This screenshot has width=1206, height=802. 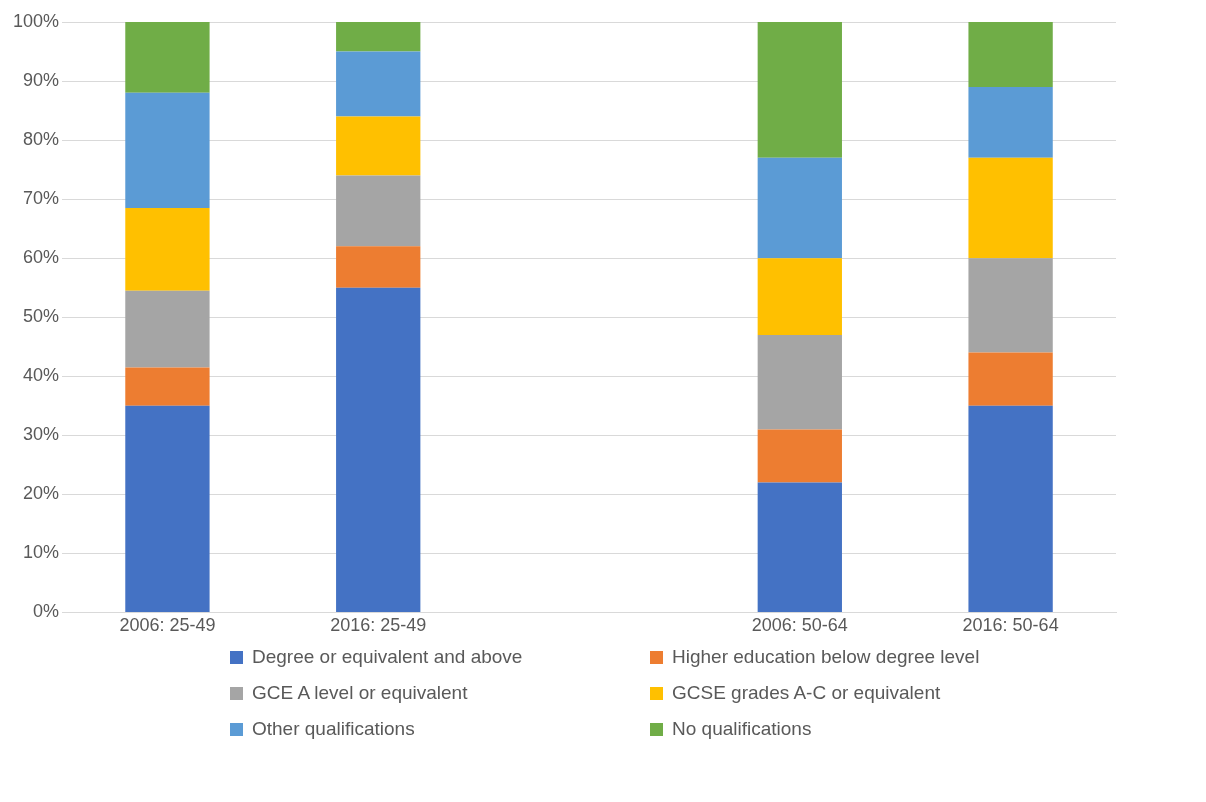 I want to click on x-tick-label: 2016: 50-64, so click(x=1010, y=625).